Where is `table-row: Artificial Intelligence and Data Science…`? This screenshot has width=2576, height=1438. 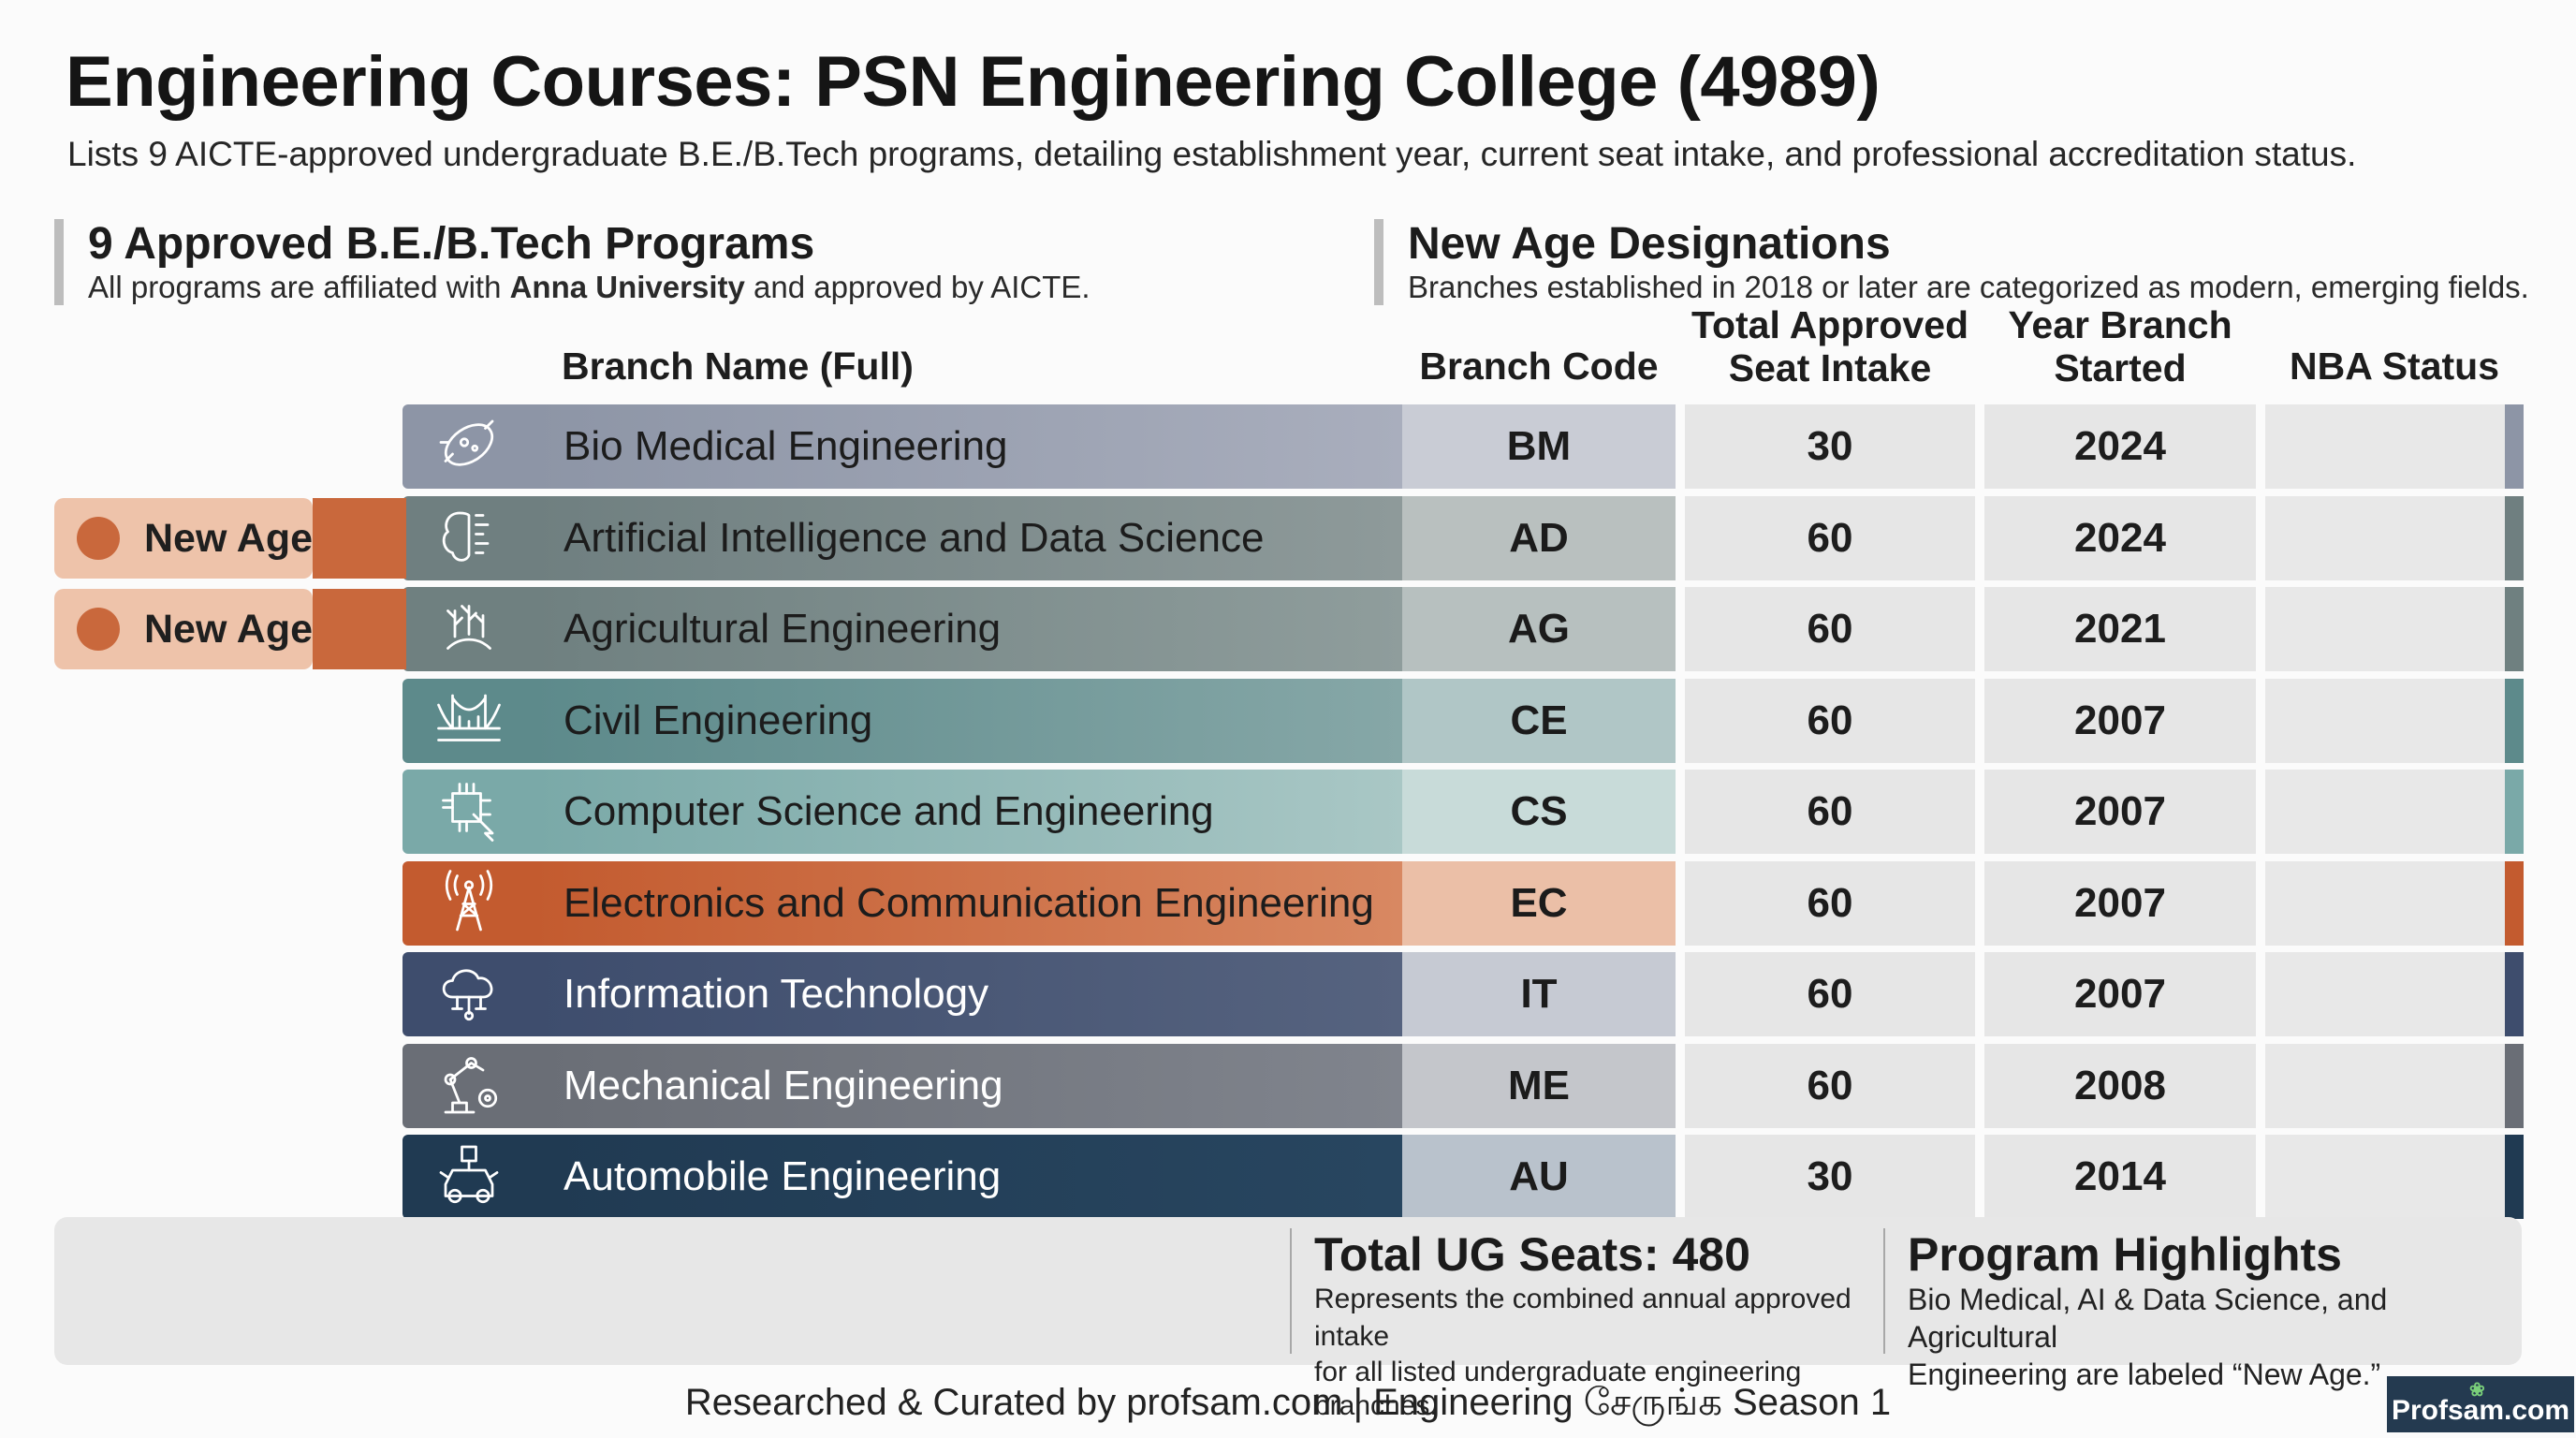 table-row: Artificial Intelligence and Data Science… is located at coordinates (1463, 538).